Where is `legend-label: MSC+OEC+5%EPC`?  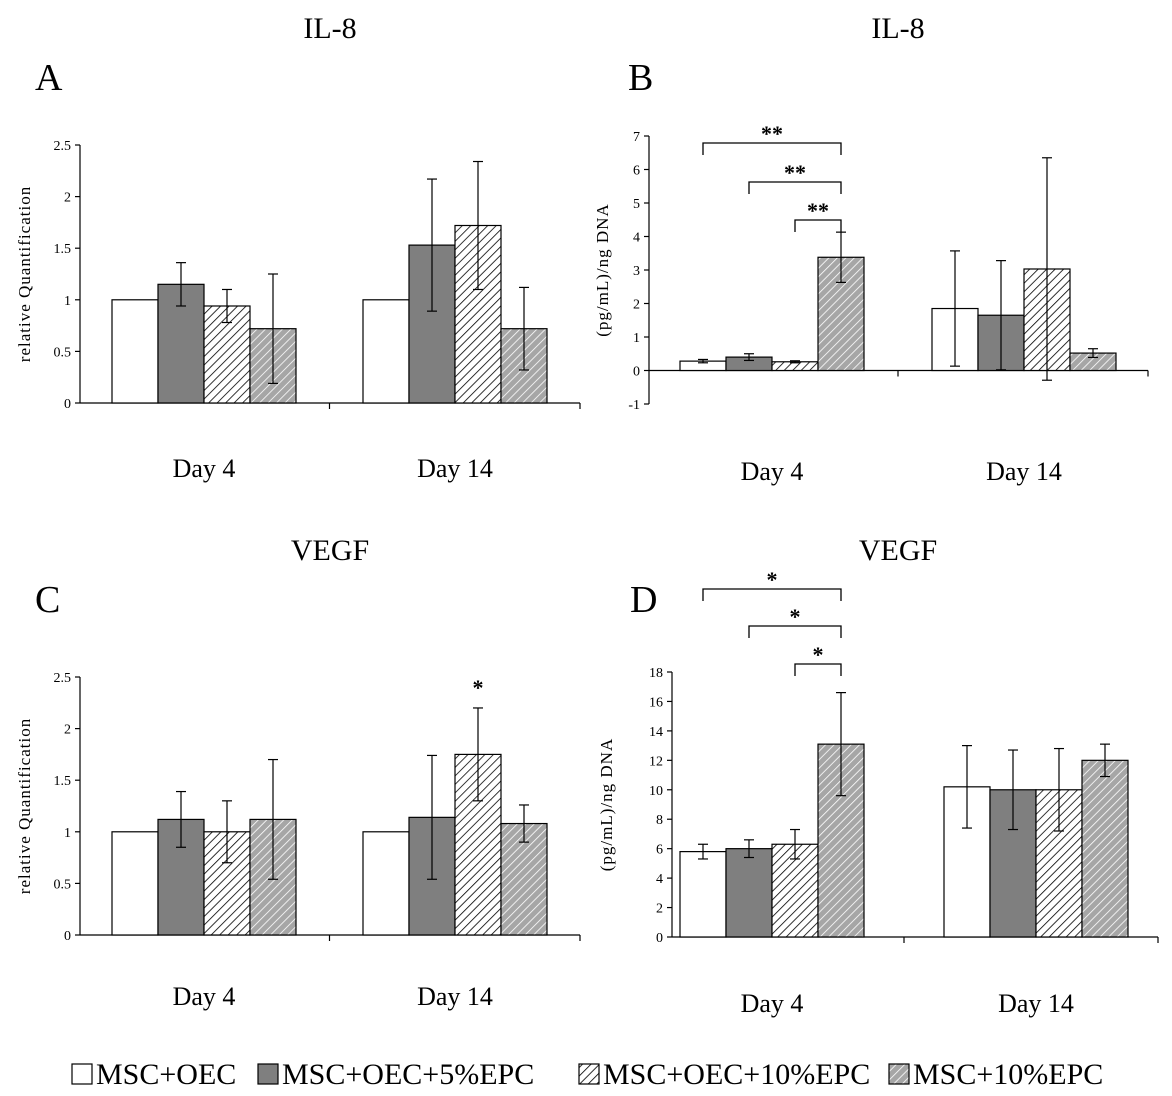 legend-label: MSC+OEC+5%EPC is located at coordinates (408, 1074).